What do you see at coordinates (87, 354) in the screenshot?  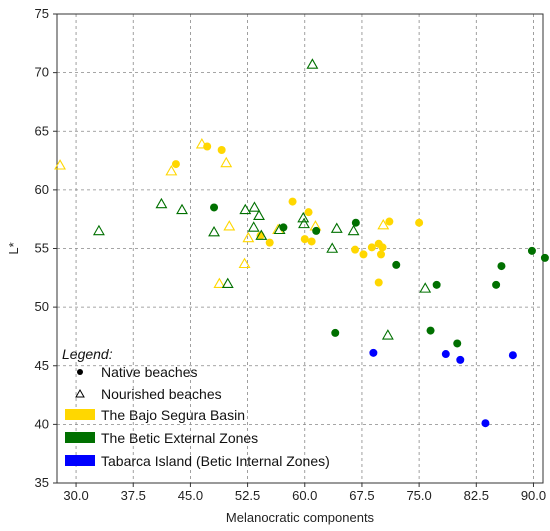 I see `legend-title: Legend:` at bounding box center [87, 354].